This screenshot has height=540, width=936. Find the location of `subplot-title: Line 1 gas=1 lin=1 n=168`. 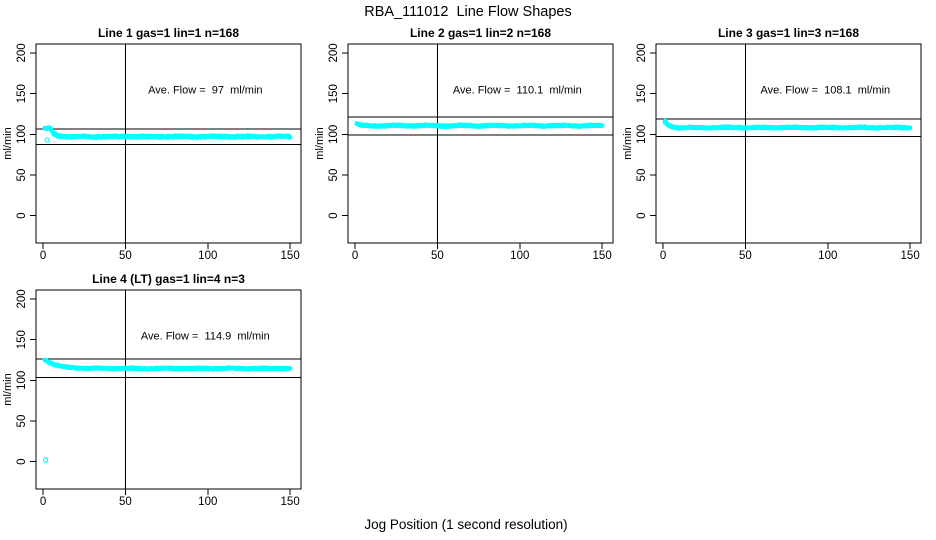

subplot-title: Line 1 gas=1 lin=1 n=168 is located at coordinates (168, 33).